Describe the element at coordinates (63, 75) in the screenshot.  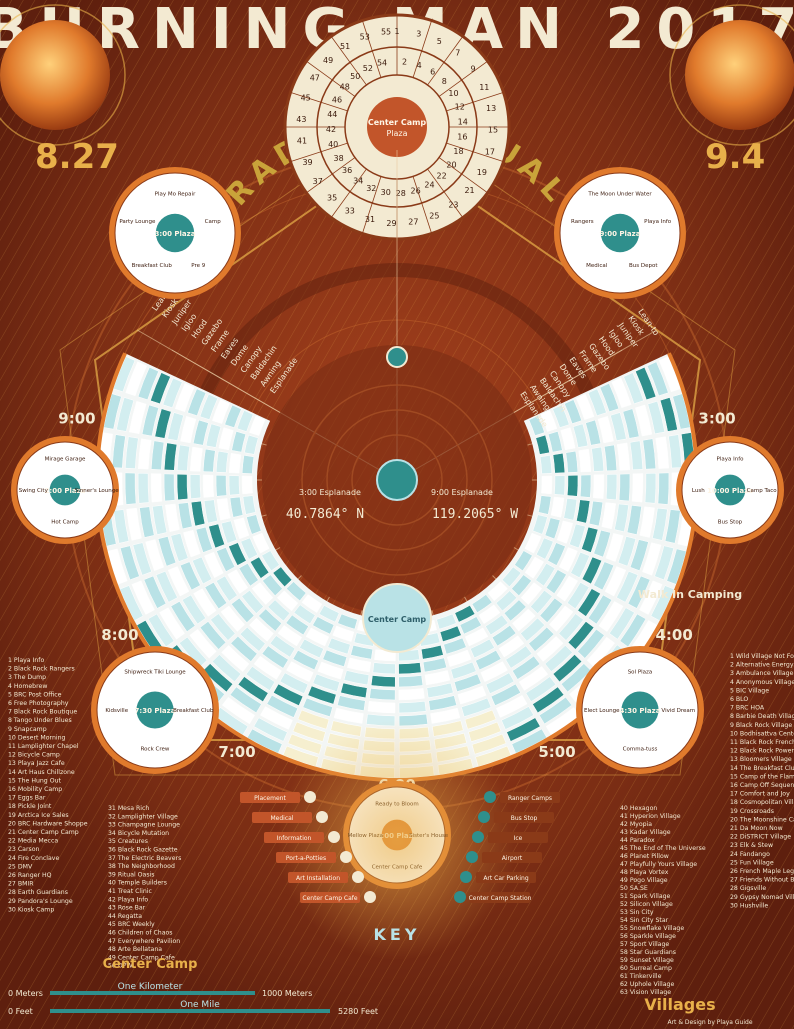
I see `sun-left-ring` at that location.